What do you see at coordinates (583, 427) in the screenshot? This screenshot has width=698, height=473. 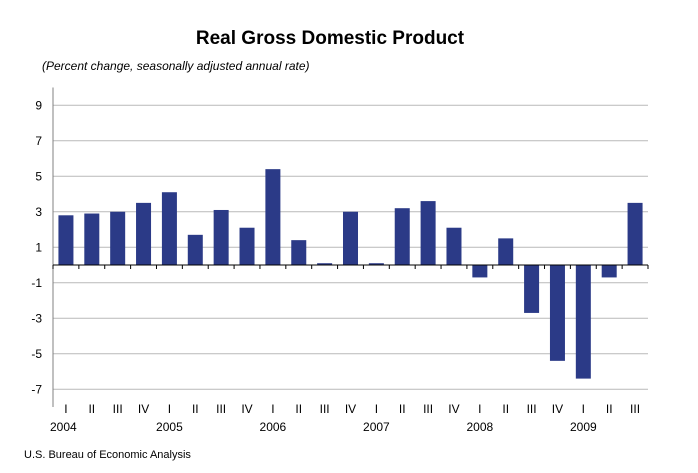 I see `year-label: 2009` at bounding box center [583, 427].